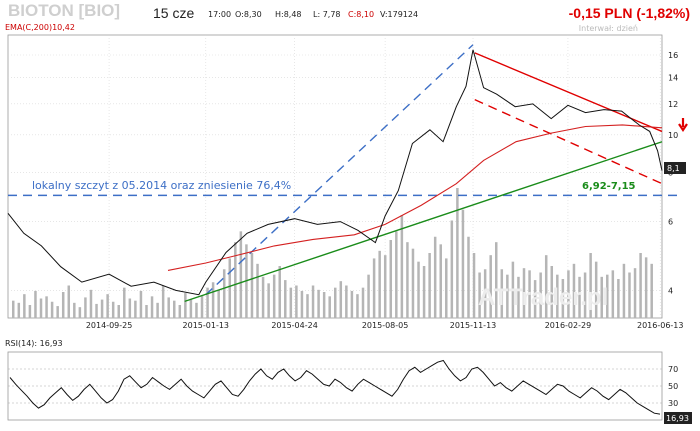 This screenshot has width=700, height=431. What do you see at coordinates (629, 13) in the screenshot?
I see `price-change: -0,15 PLN (-1,82%)` at bounding box center [629, 13].